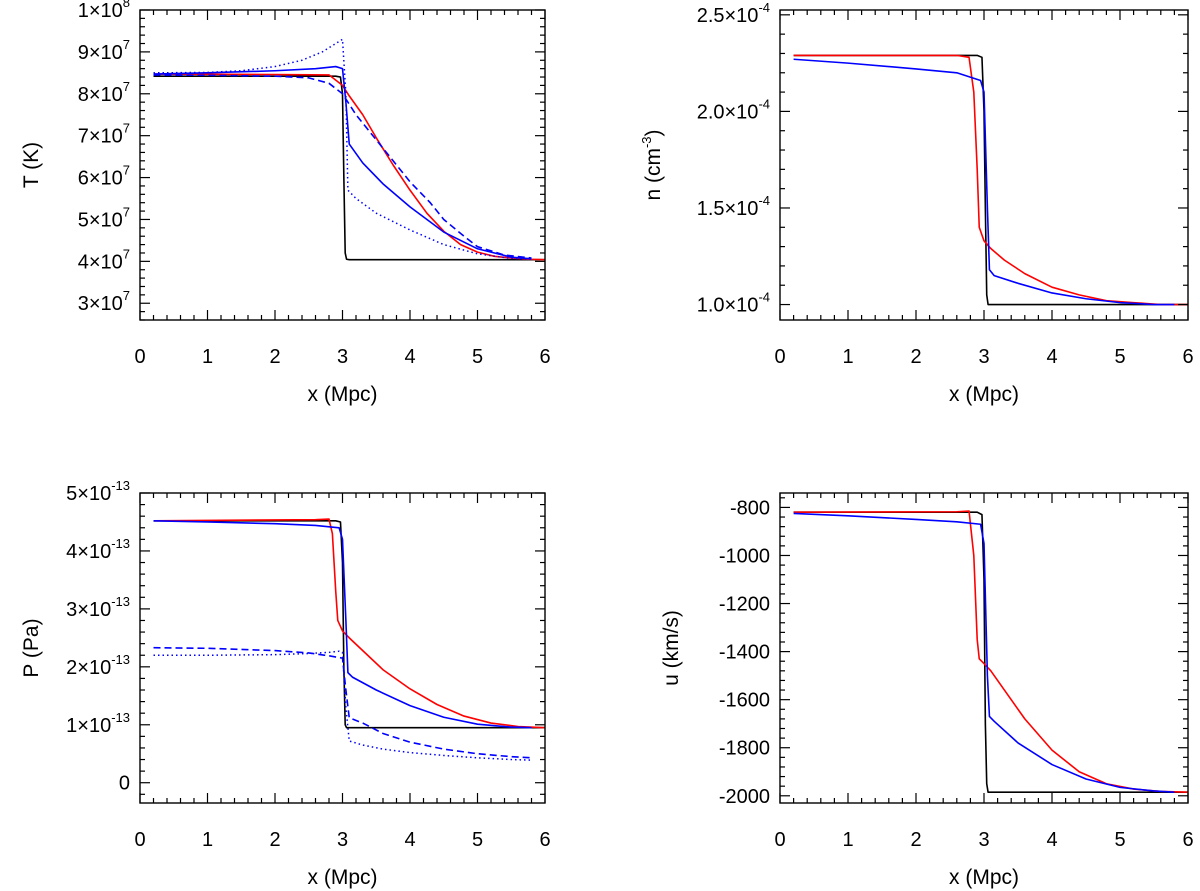 This screenshot has width=1200, height=891. I want to click on plot-frame, so click(342, 165).